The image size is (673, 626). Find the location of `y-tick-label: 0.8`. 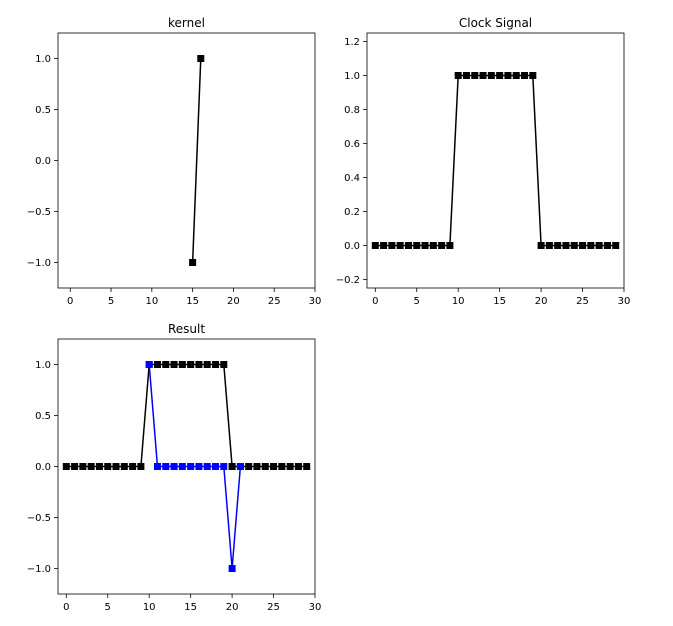

y-tick-label: 0.8 is located at coordinates (352, 110).